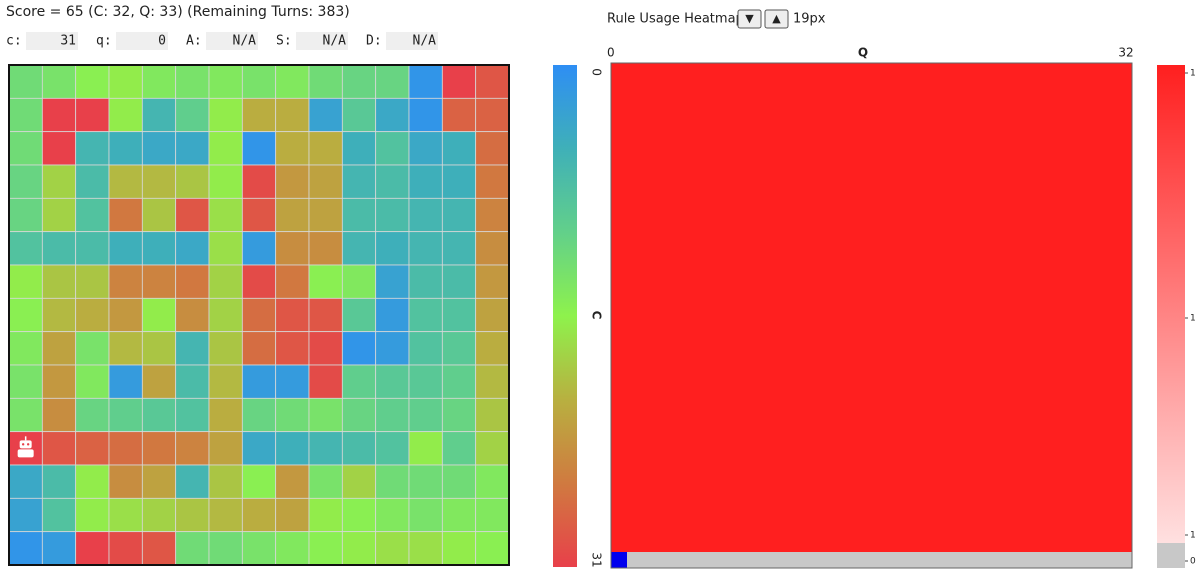  Describe the element at coordinates (597, 72) in the screenshot. I see `colorbar-min: 0` at that location.